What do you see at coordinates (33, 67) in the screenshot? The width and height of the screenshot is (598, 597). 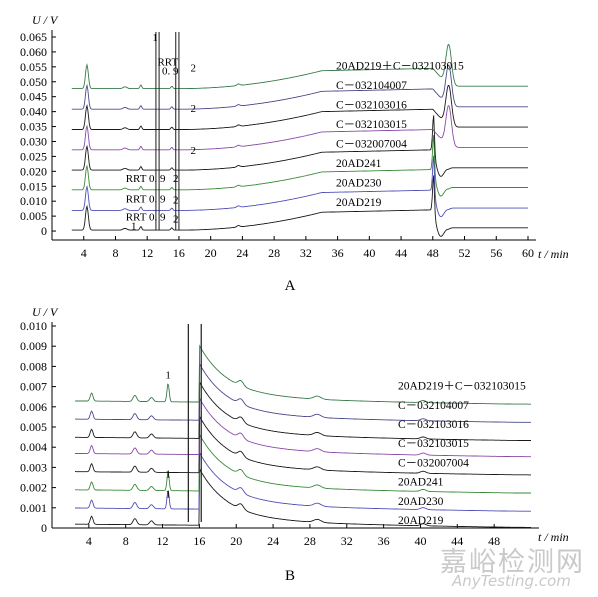 I see `y-tick-label: 0.055` at bounding box center [33, 67].